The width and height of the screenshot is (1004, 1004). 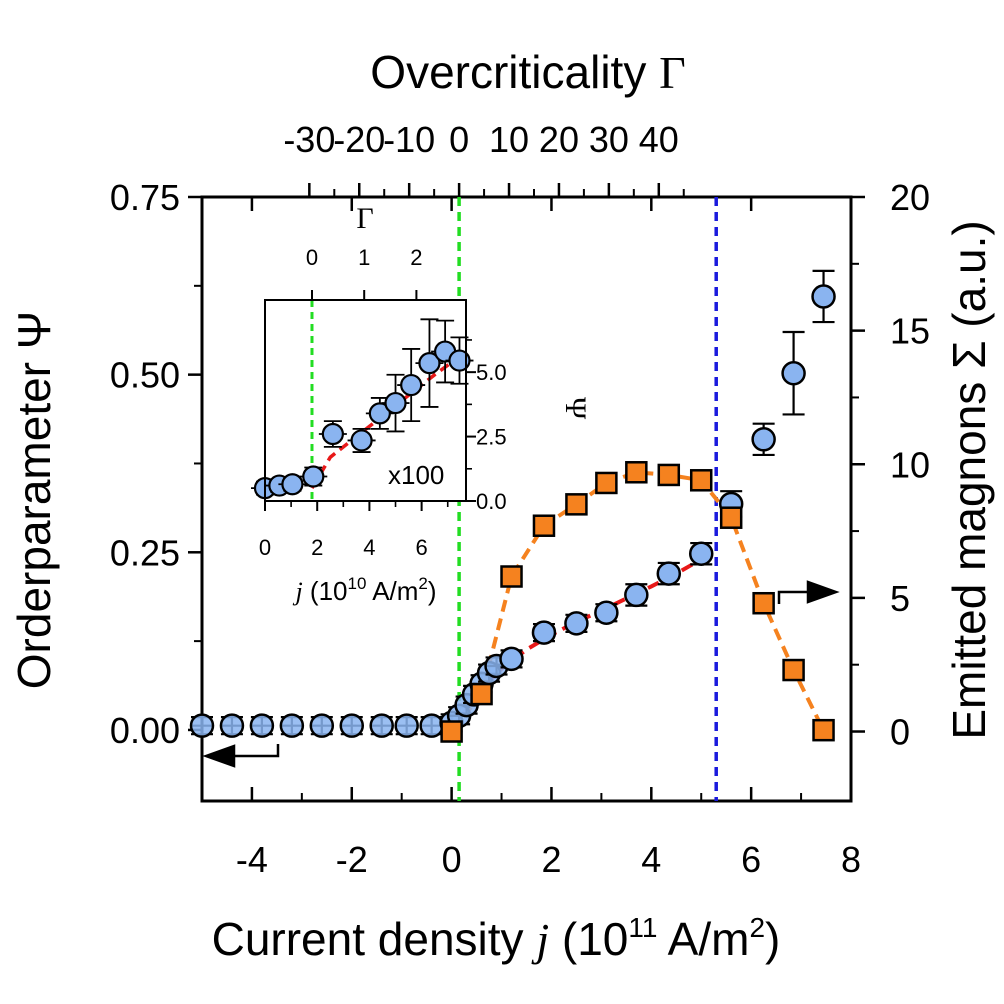 I want to click on inset-y-label: Ψ, so click(x=575, y=408).